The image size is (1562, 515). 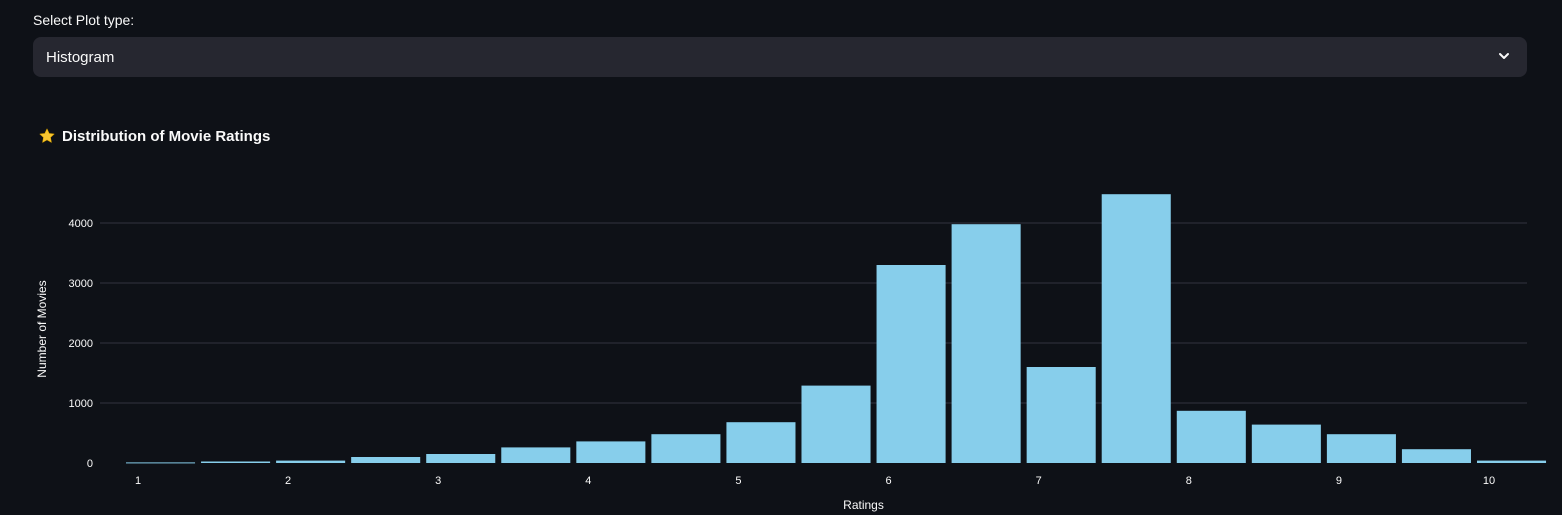 I want to click on plot-type-label: Select Plot type:, so click(x=84, y=20).